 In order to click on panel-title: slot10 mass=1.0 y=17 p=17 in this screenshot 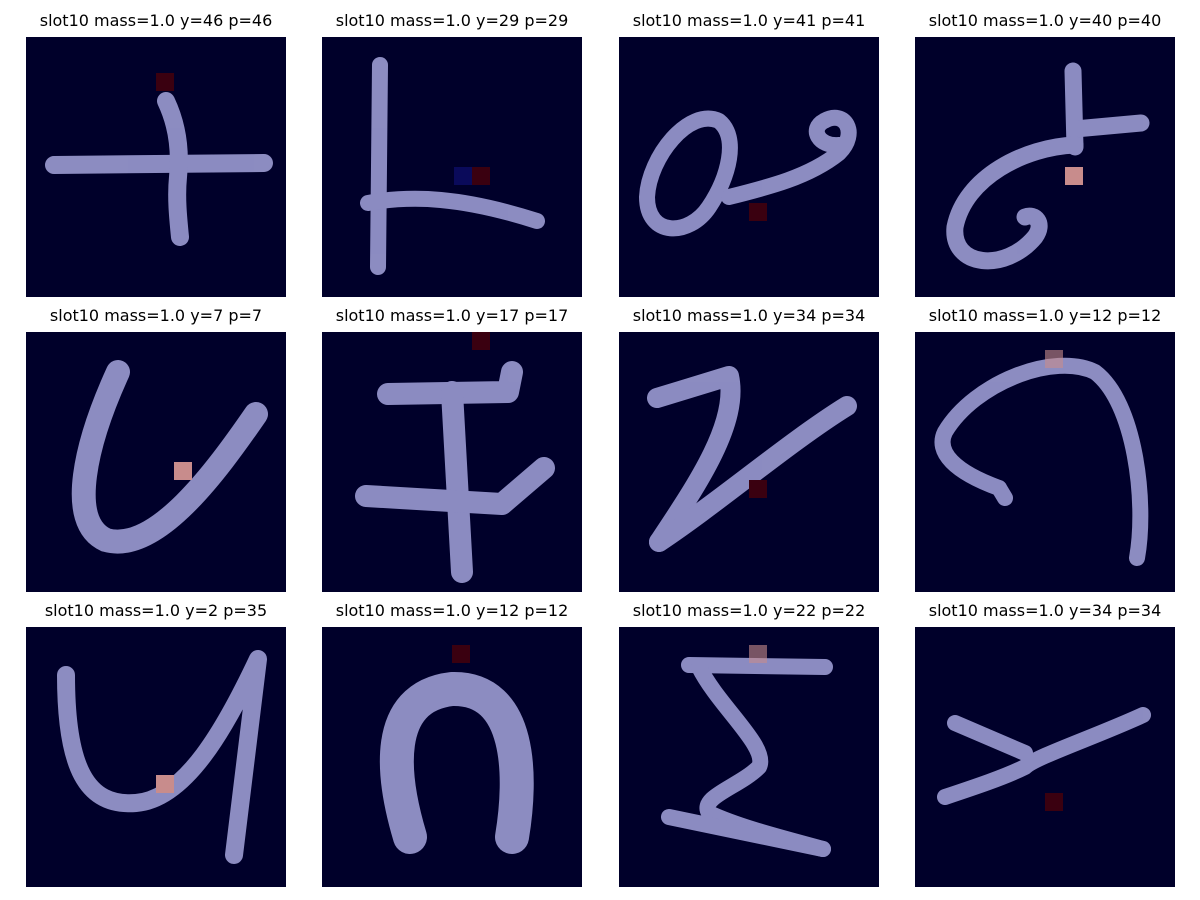, I will do `click(452, 315)`.